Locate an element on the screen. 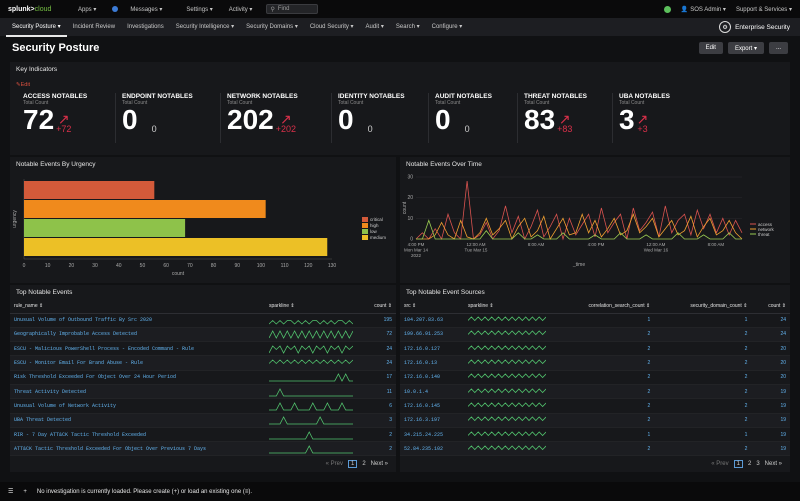 The image size is (800, 501). src-cell: 10.0.1.4 is located at coordinates (432, 392).